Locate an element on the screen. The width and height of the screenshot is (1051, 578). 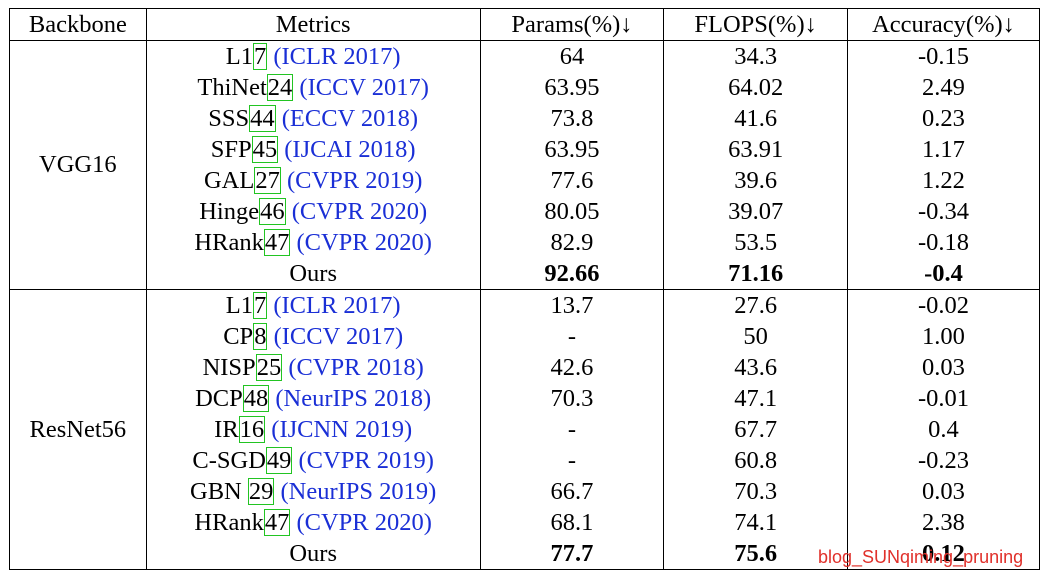
backbone-cell: VGG16 is located at coordinates (78, 165).